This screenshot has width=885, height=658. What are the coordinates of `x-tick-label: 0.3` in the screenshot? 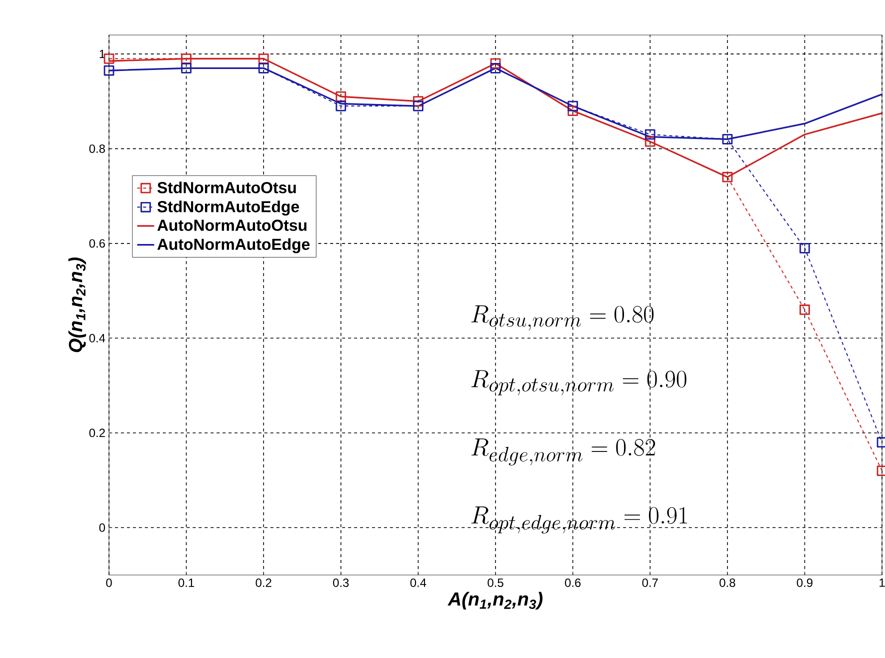 It's located at (341, 582).